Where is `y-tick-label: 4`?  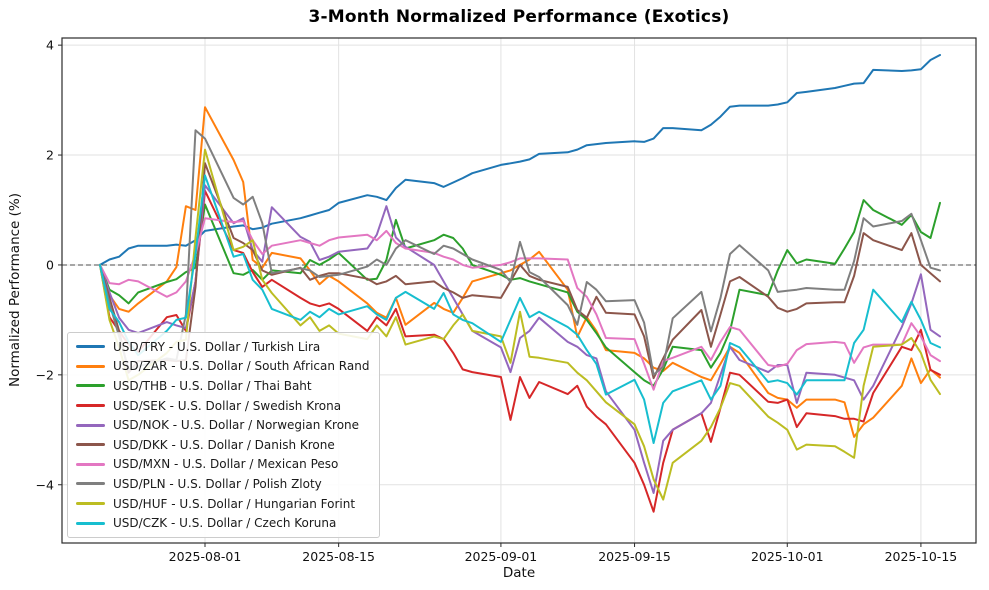 y-tick-label: 4 is located at coordinates (50, 45).